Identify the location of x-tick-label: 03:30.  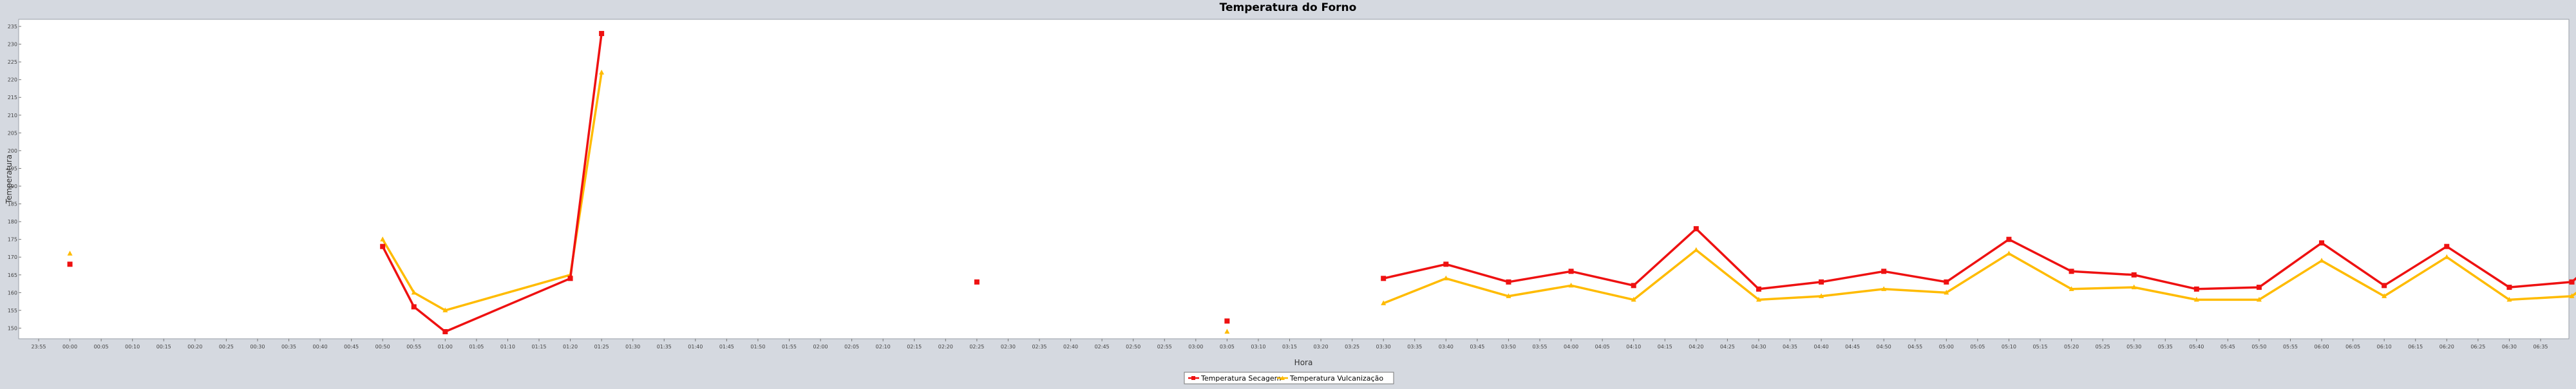
(1384, 347).